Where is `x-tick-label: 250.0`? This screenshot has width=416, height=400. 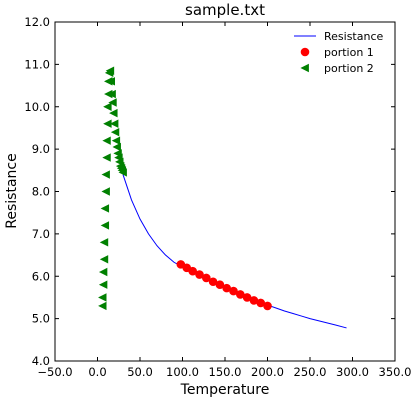 x-tick-label: 250.0 is located at coordinates (310, 372).